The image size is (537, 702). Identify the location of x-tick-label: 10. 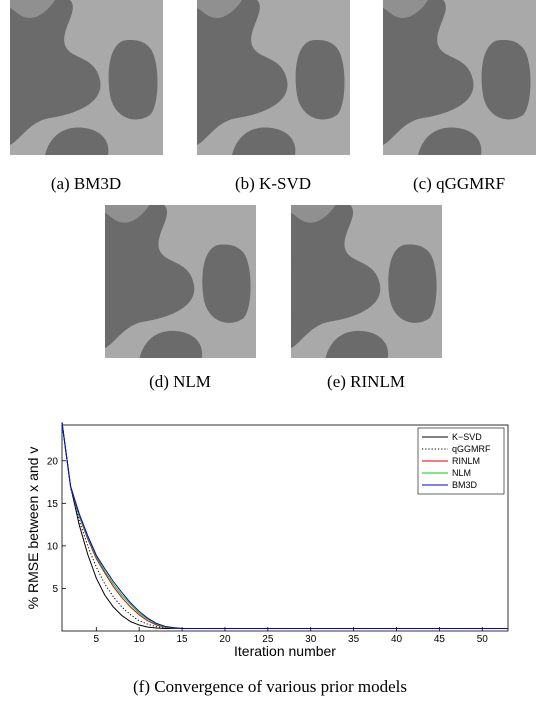
(140, 639).